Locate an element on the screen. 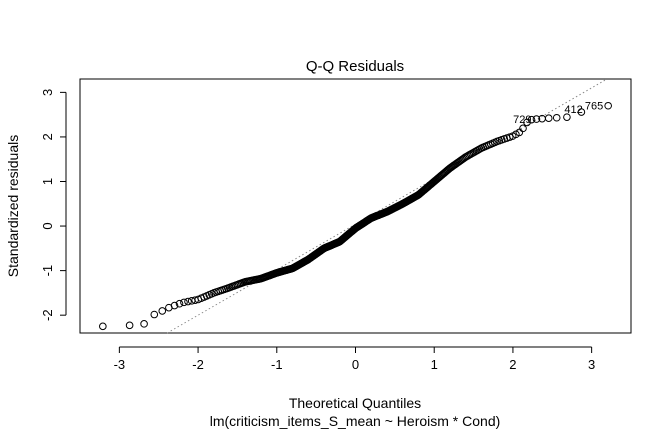 This screenshot has width=672, height=432. point-label-412: 412 is located at coordinates (573, 110).